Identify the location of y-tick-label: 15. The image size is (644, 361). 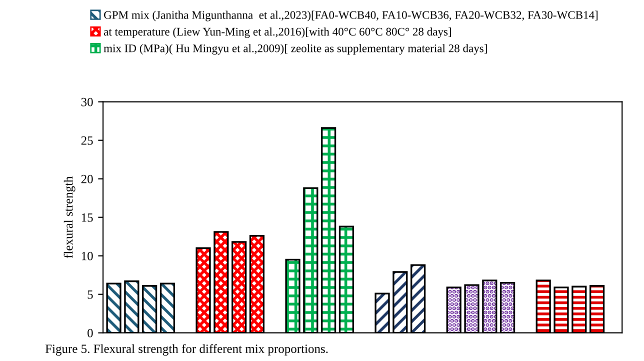
(87, 217).